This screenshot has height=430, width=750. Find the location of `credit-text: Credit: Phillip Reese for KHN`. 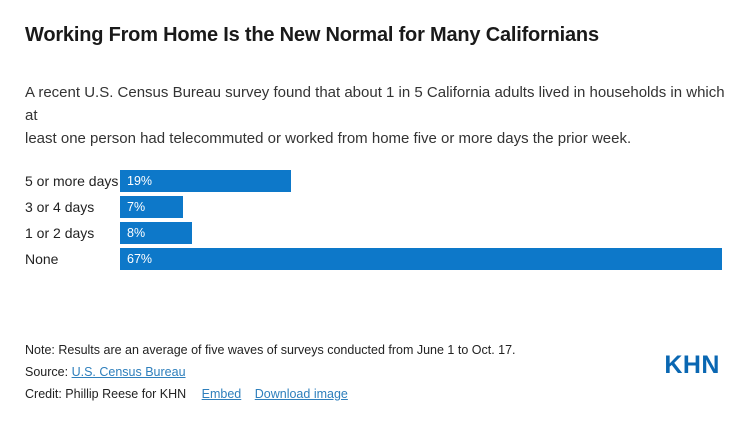

credit-text: Credit: Phillip Reese for KHN is located at coordinates (106, 394).